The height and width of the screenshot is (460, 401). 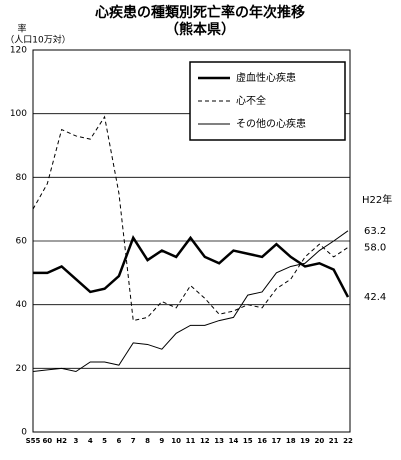 What do you see at coordinates (375, 247) in the screenshot?
I see `value-label: 58.0` at bounding box center [375, 247].